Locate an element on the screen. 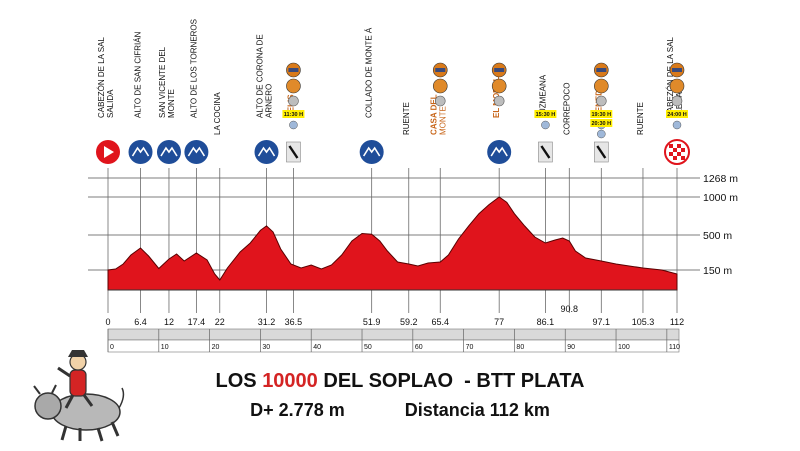  waypoint-km-label: 36.5 is located at coordinates (294, 322).